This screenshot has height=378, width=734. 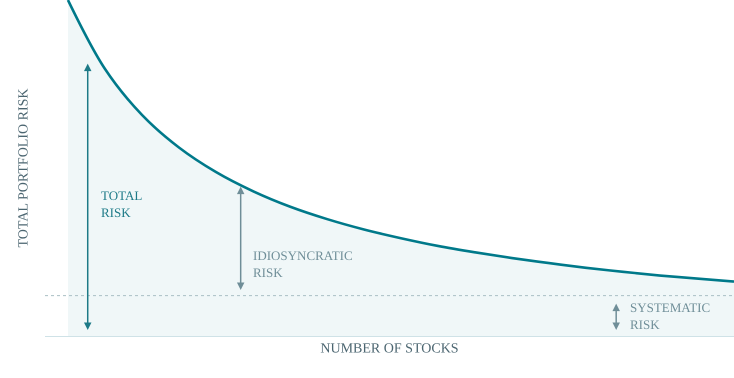 What do you see at coordinates (121, 204) in the screenshot?
I see `annotation: TOTAL RISK` at bounding box center [121, 204].